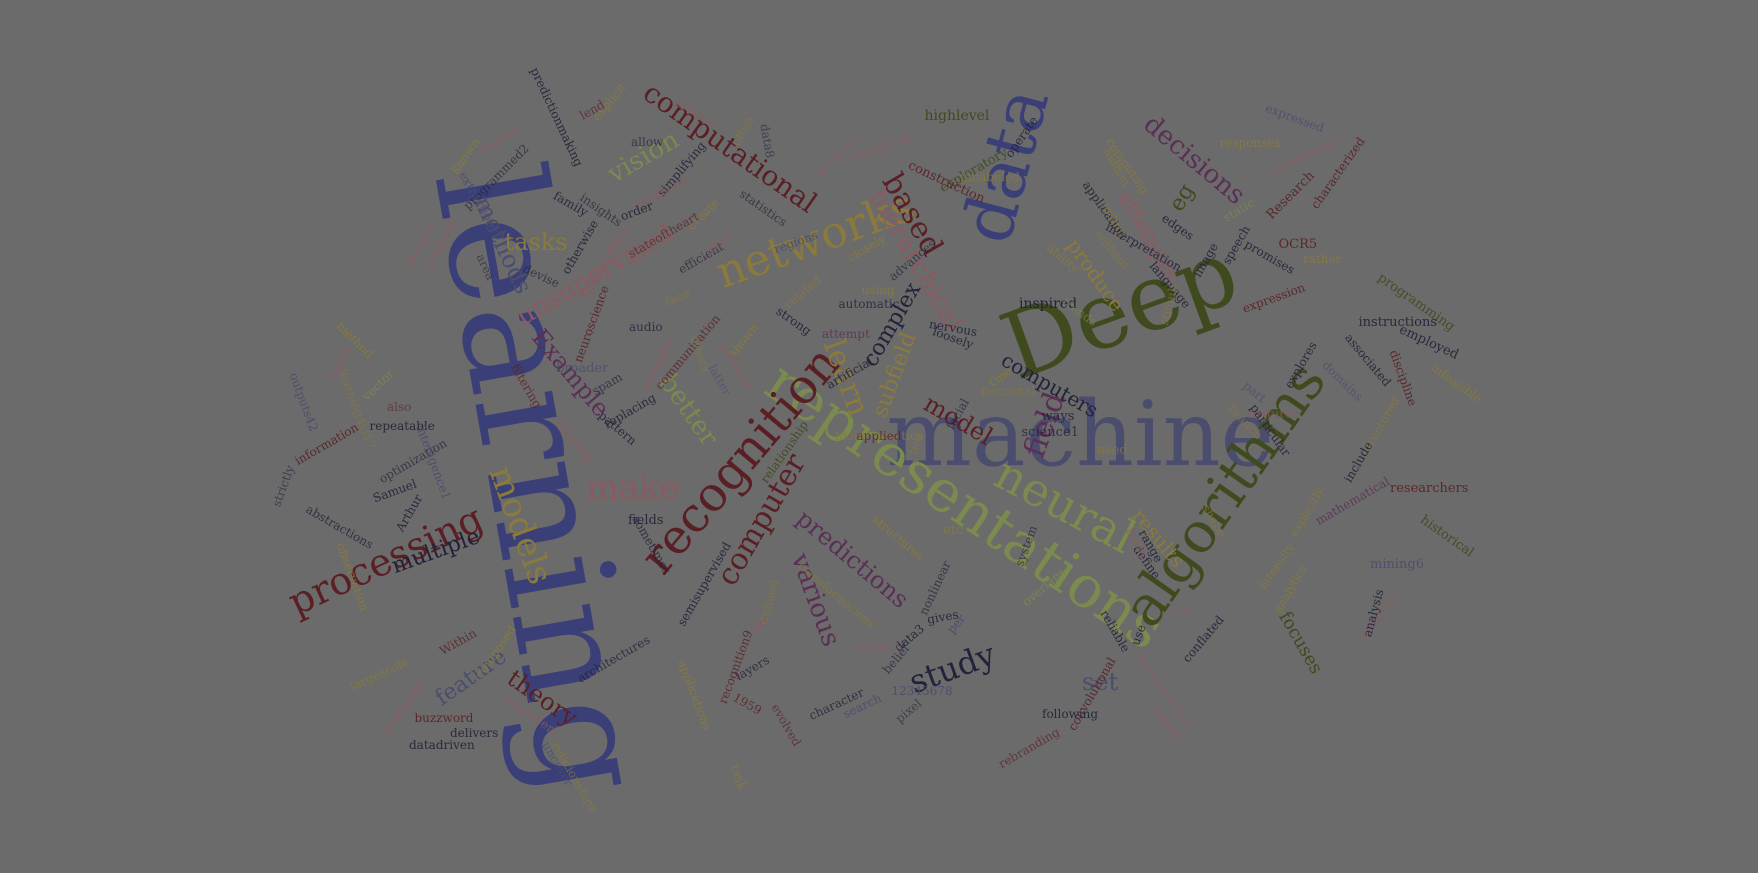 This screenshot has height=873, width=1758. Describe the element at coordinates (303, 402) in the screenshot. I see `word: outputs42` at that location.